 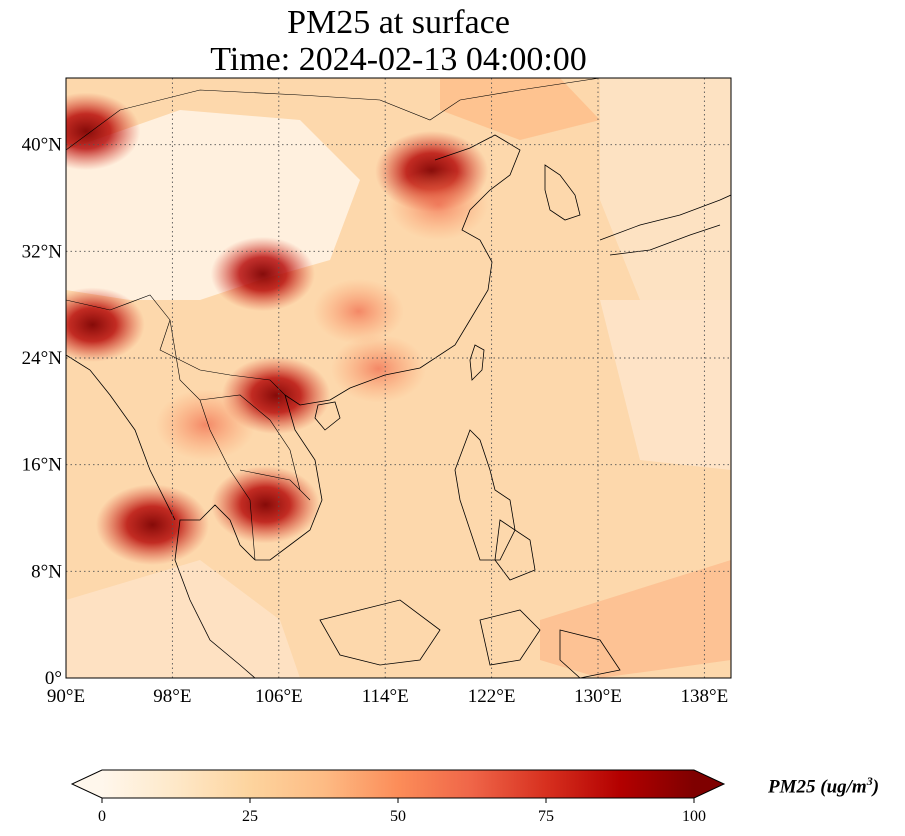 What do you see at coordinates (398, 816) in the screenshot?
I see `colorbar-tick-label: 50` at bounding box center [398, 816].